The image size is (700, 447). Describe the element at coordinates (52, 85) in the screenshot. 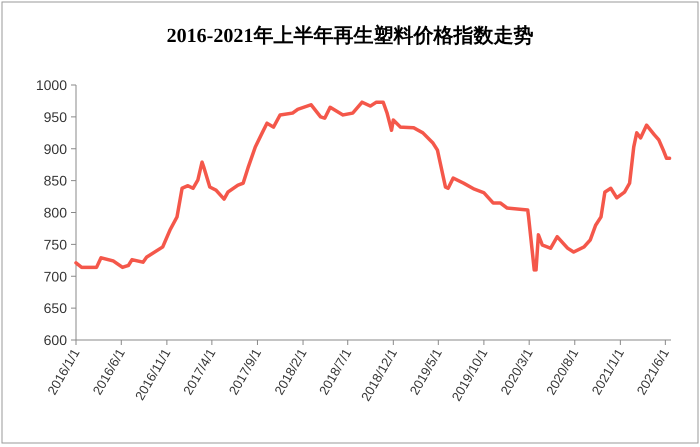

I see `y-tick-label: 1000` at that location.